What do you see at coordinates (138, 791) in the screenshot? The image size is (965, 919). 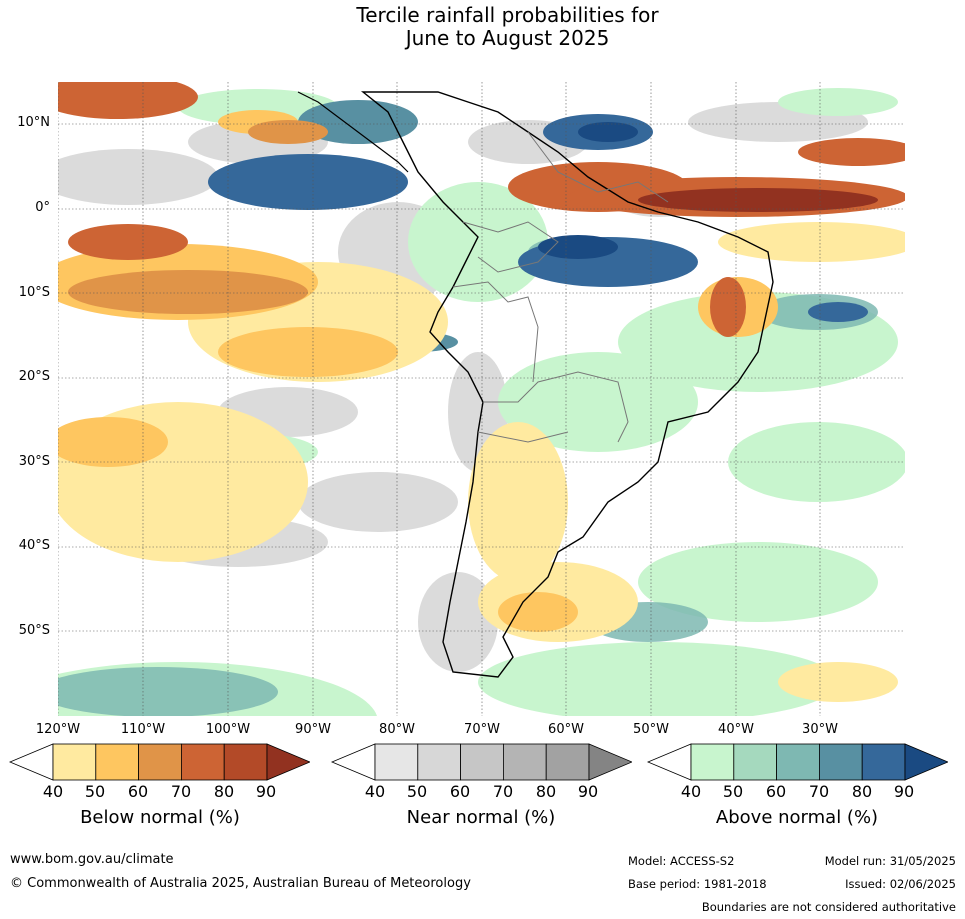 I see `below-tick-60: 60` at bounding box center [138, 791].